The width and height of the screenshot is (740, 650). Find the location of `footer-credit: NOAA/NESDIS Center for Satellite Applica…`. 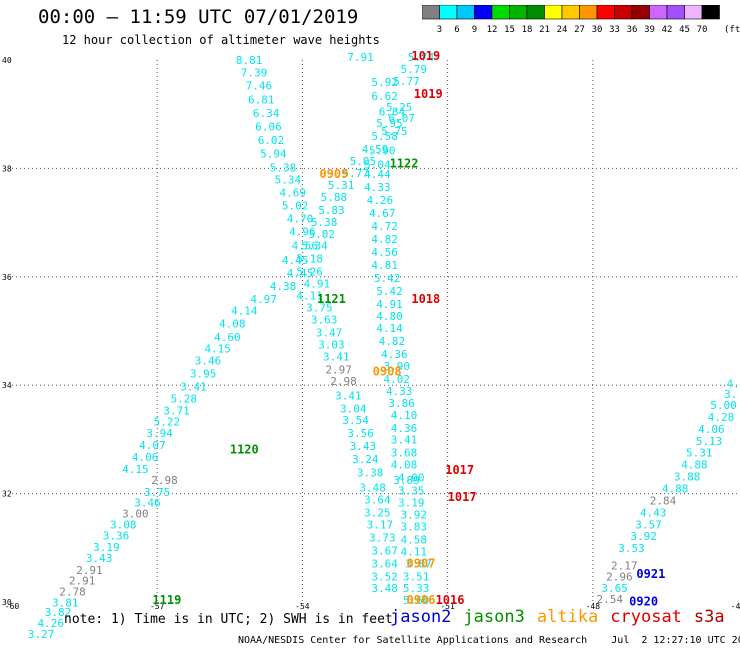

footer-credit: NOAA/NESDIS Center for Satellite Applica… is located at coordinates (489, 640).